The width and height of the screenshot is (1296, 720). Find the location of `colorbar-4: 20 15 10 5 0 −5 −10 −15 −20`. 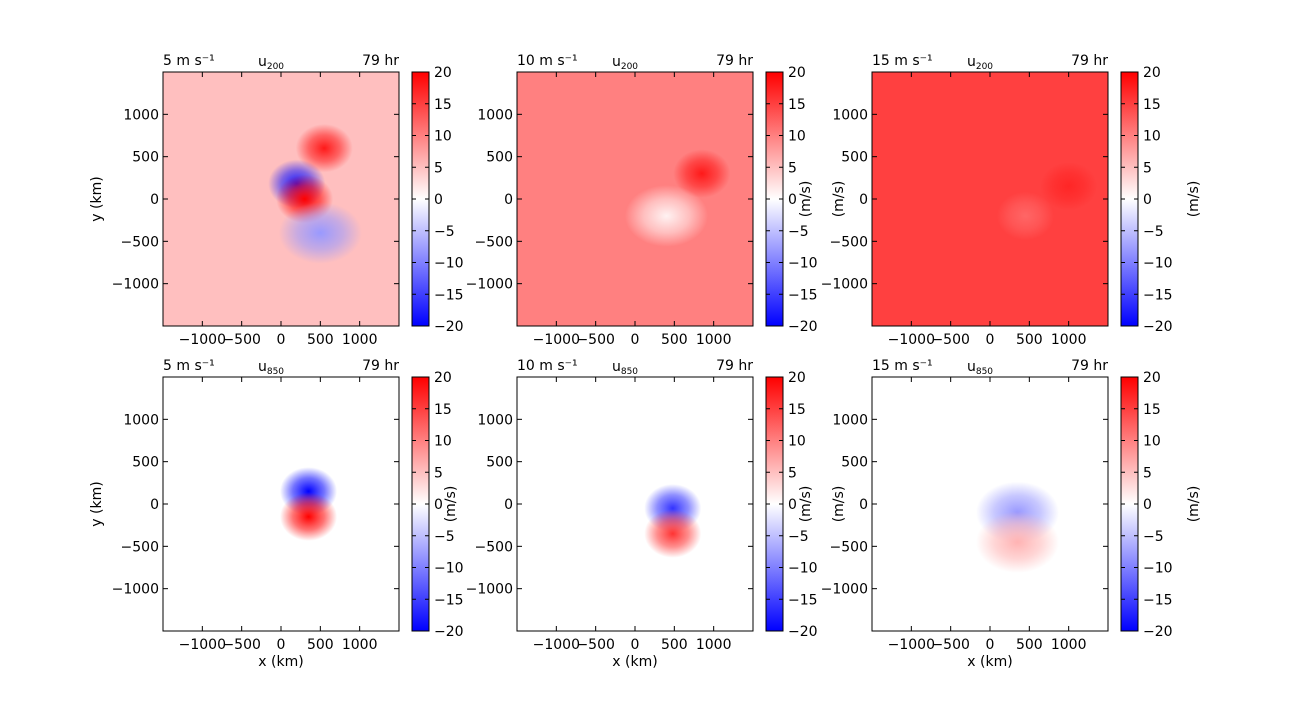

colorbar-4: 20 15 10 5 0 −5 −10 −15 −20 is located at coordinates (437, 505).